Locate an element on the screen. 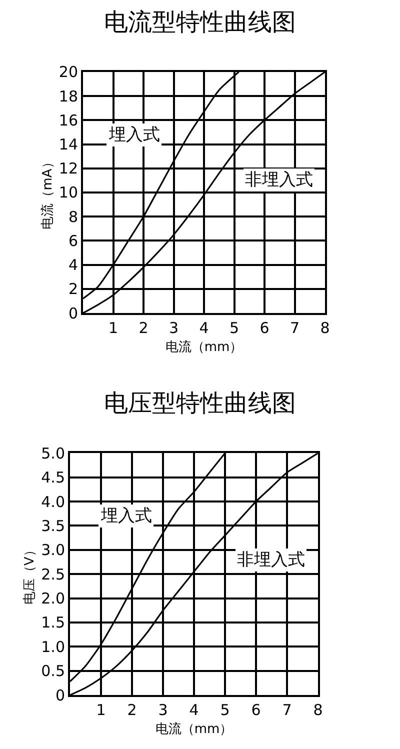 Image resolution: width=400 pixels, height=749 pixels. y-tick-label: 8 is located at coordinates (73, 217).